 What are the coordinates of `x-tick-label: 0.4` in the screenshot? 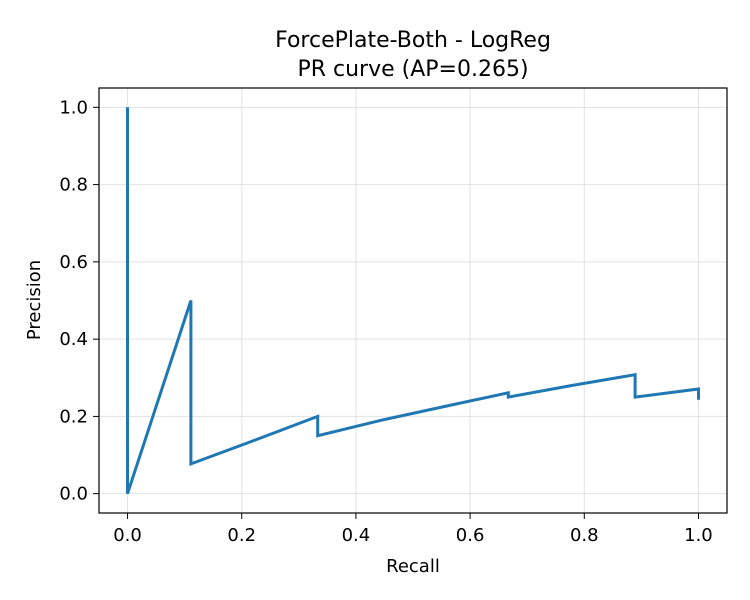 It's located at (356, 535).